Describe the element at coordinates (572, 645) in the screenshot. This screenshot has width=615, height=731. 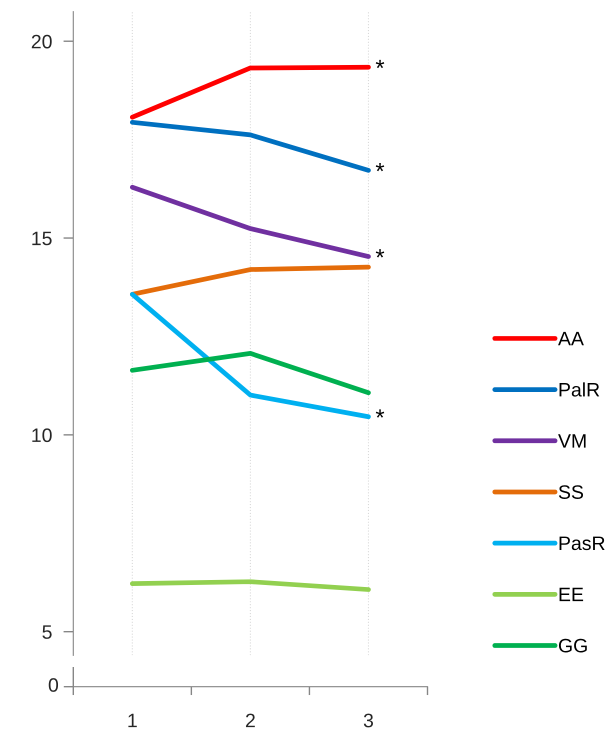
I see `legend-label: GG` at that location.